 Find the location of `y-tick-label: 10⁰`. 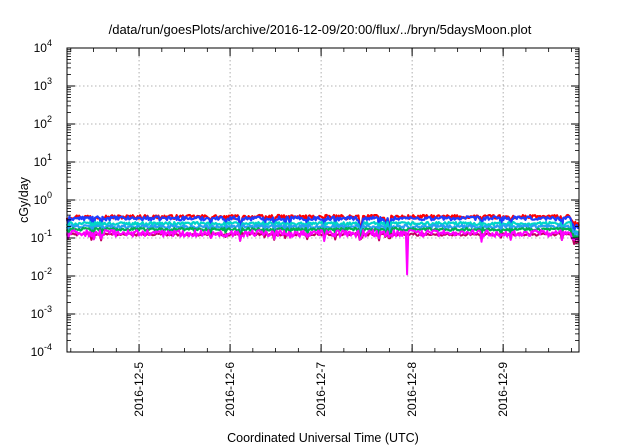

y-tick-label: 10⁰ is located at coordinates (43, 198).